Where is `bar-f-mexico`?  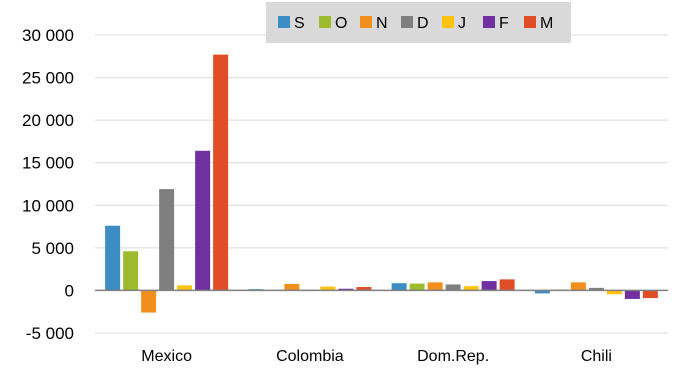 bar-f-mexico is located at coordinates (203, 220).